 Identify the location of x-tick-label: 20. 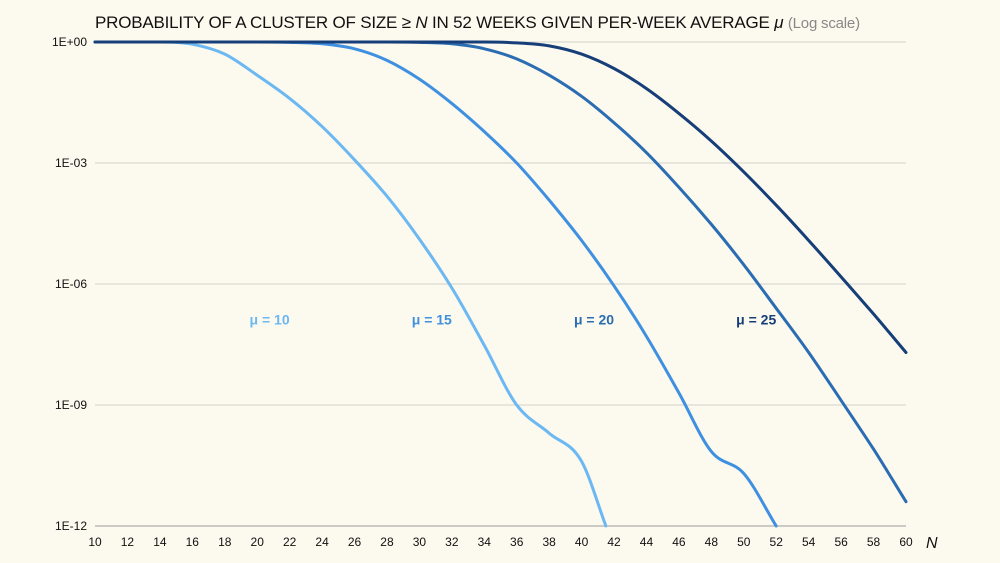
(258, 542).